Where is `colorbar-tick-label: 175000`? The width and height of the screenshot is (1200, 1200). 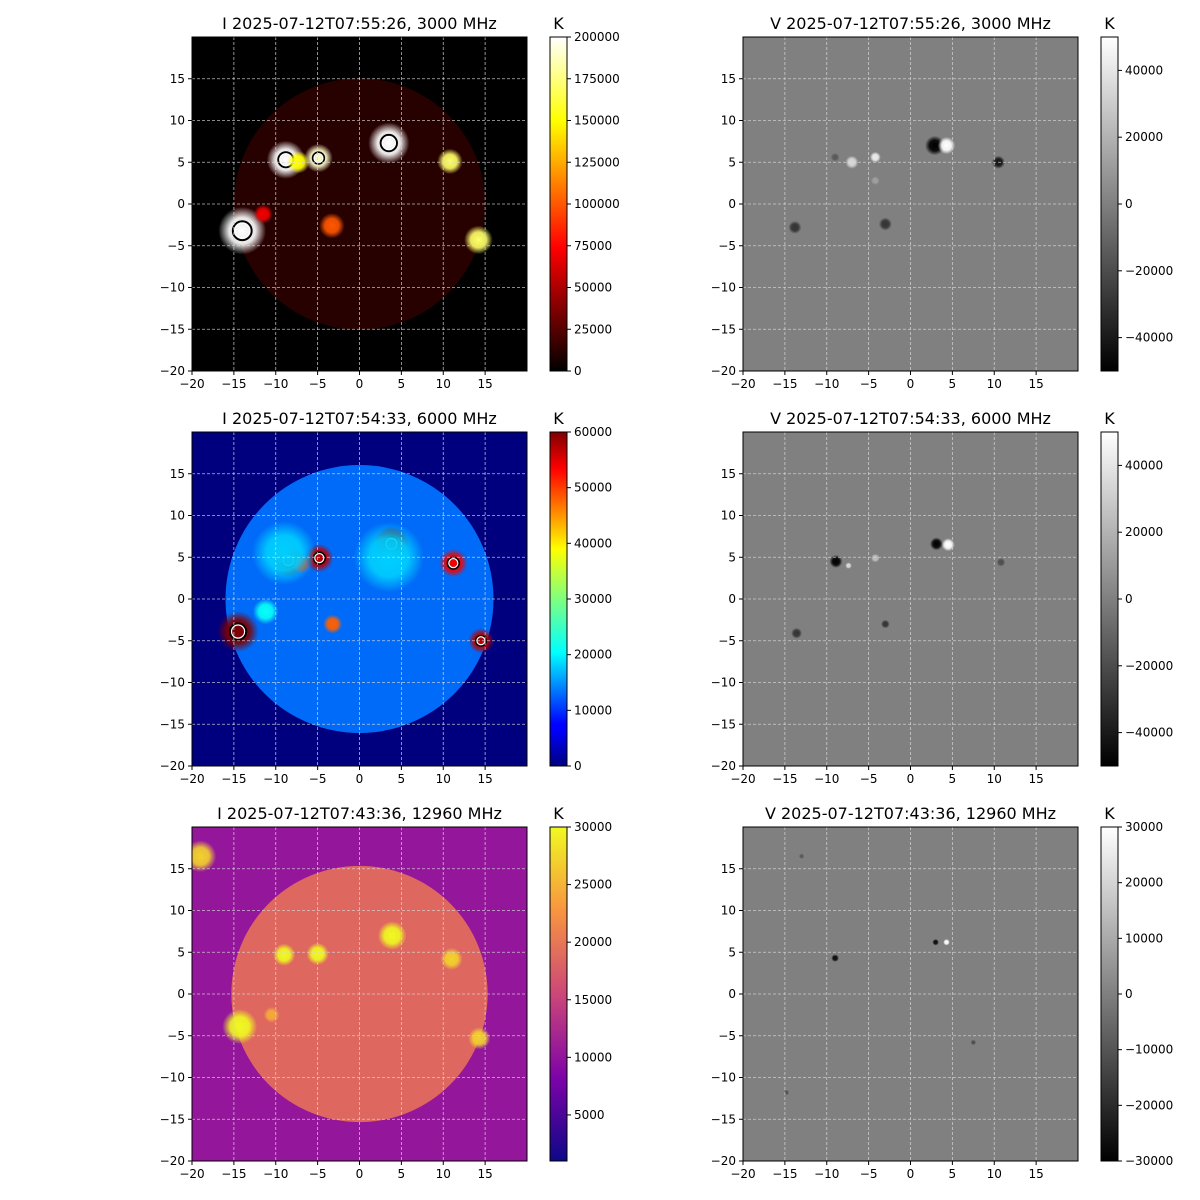
colorbar-tick-label: 175000 is located at coordinates (597, 79).